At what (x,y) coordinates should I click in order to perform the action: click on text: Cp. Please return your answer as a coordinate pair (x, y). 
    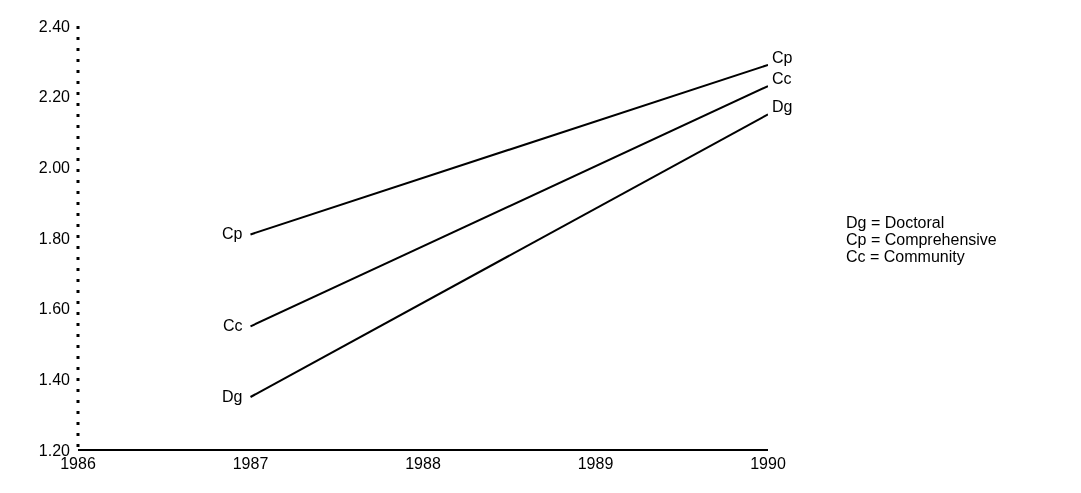
    Looking at the image, I should click on (232, 234).